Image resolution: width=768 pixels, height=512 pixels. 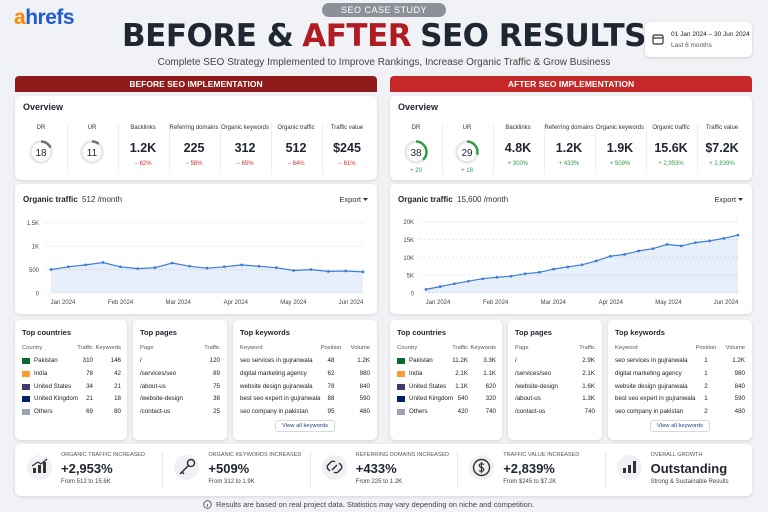 I want to click on metric-value: 4.8K, so click(x=518, y=148).